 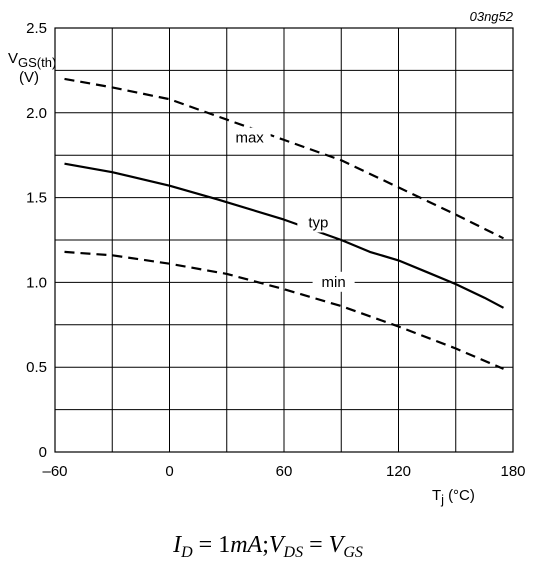 What do you see at coordinates (29, 77) in the screenshot?
I see `y-axis-unit: (V)` at bounding box center [29, 77].